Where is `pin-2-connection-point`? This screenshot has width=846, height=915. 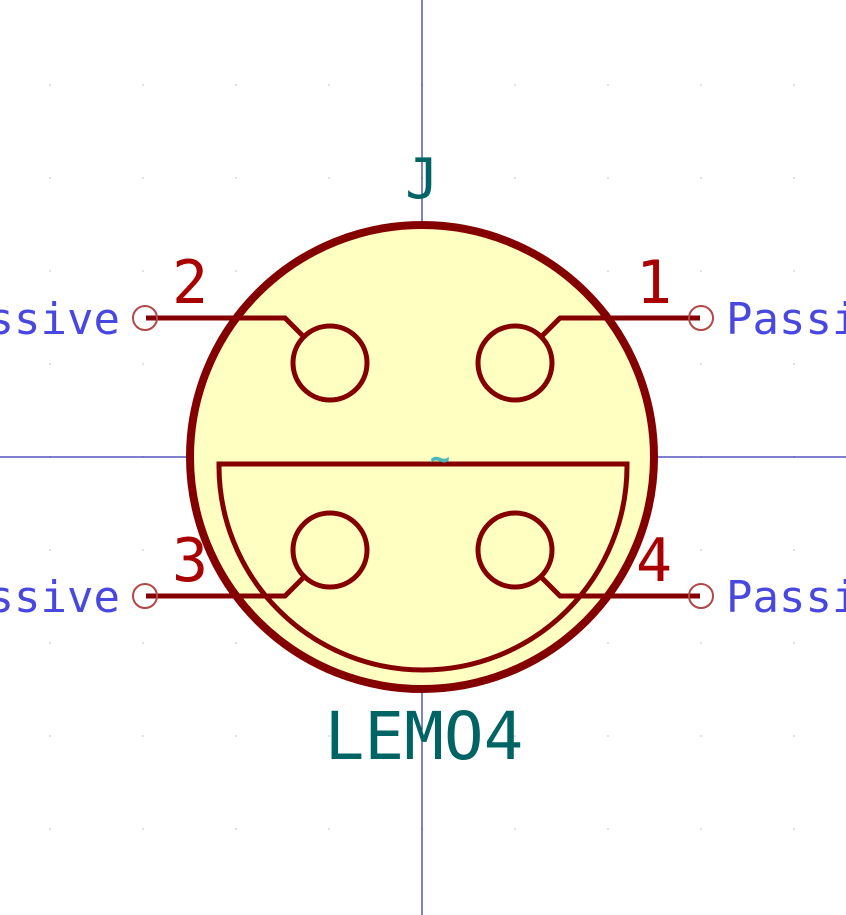 pin-2-connection-point is located at coordinates (145, 318).